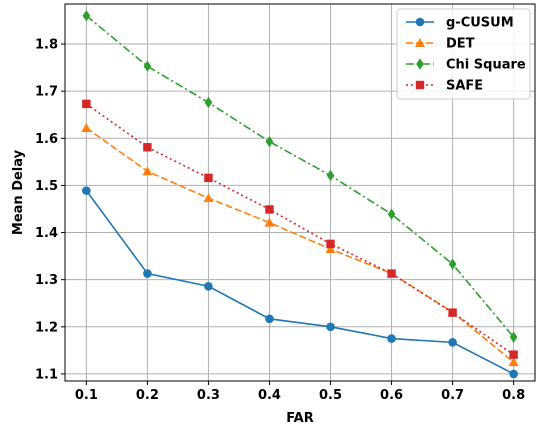  I want to click on x-tick-label-6: 0.7, so click(452, 395).